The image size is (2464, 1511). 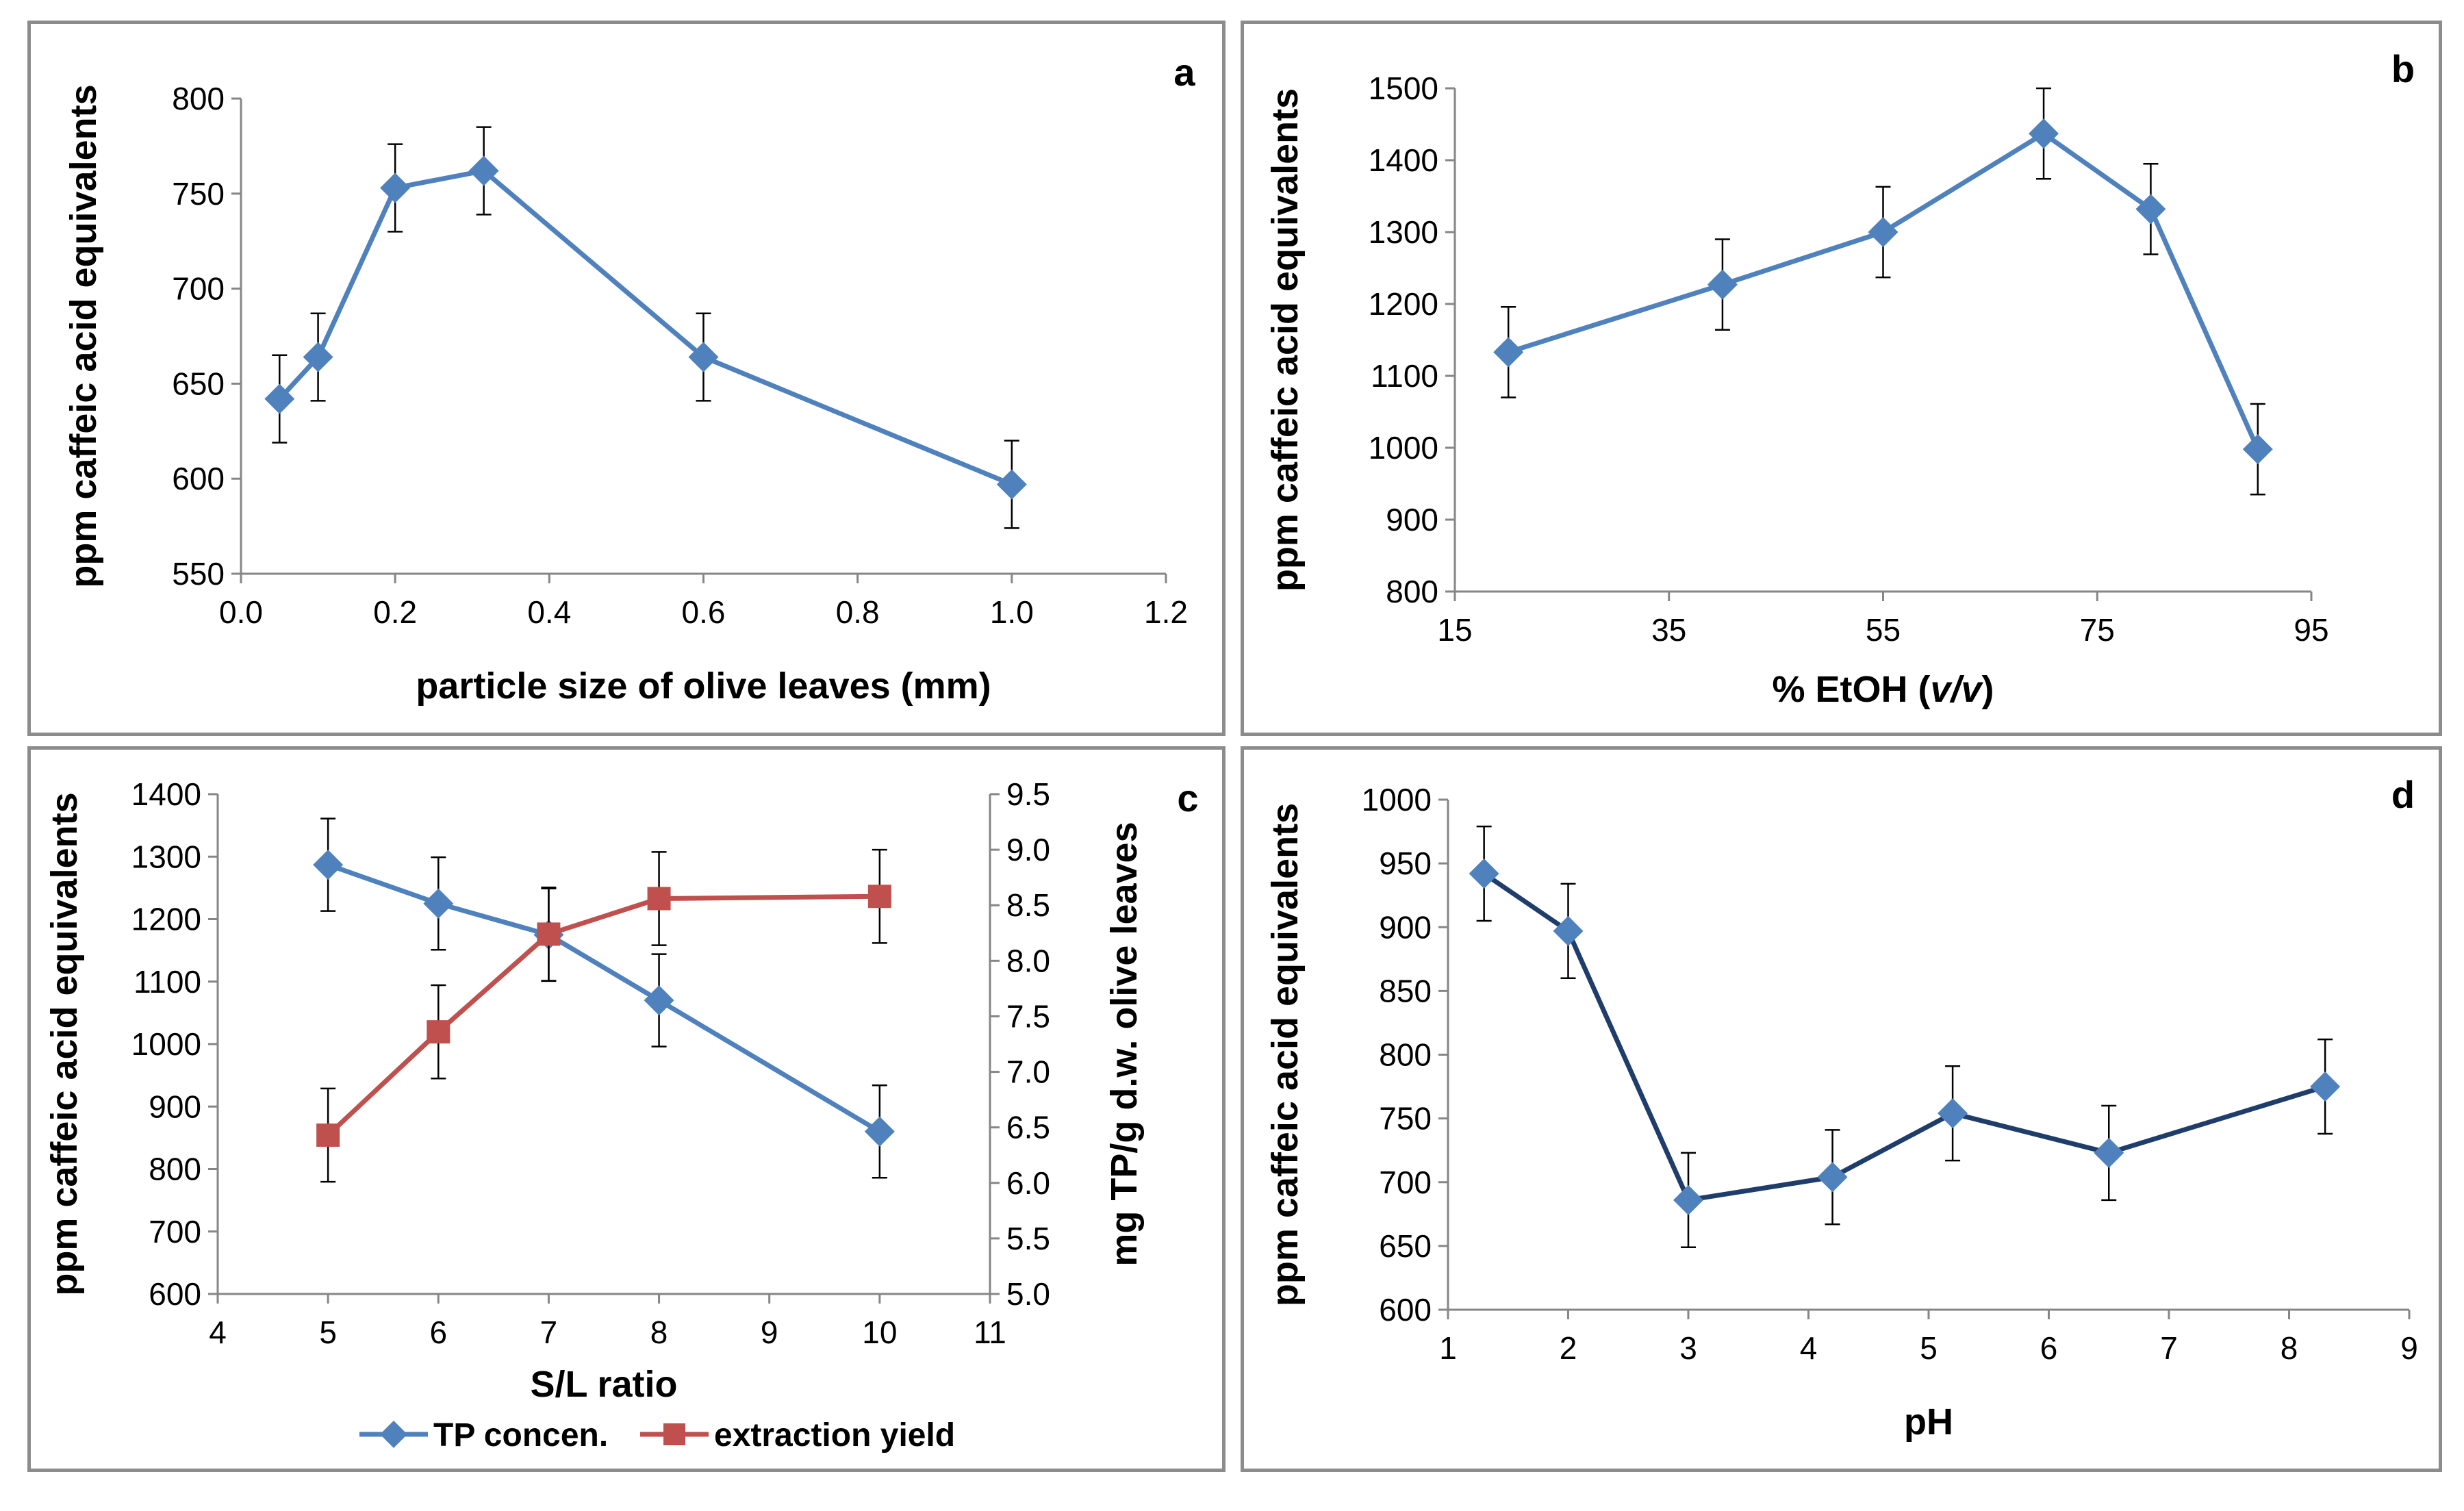 What do you see at coordinates (1028, 849) in the screenshot?
I see `y2-tick-label: 9.0` at bounding box center [1028, 849].